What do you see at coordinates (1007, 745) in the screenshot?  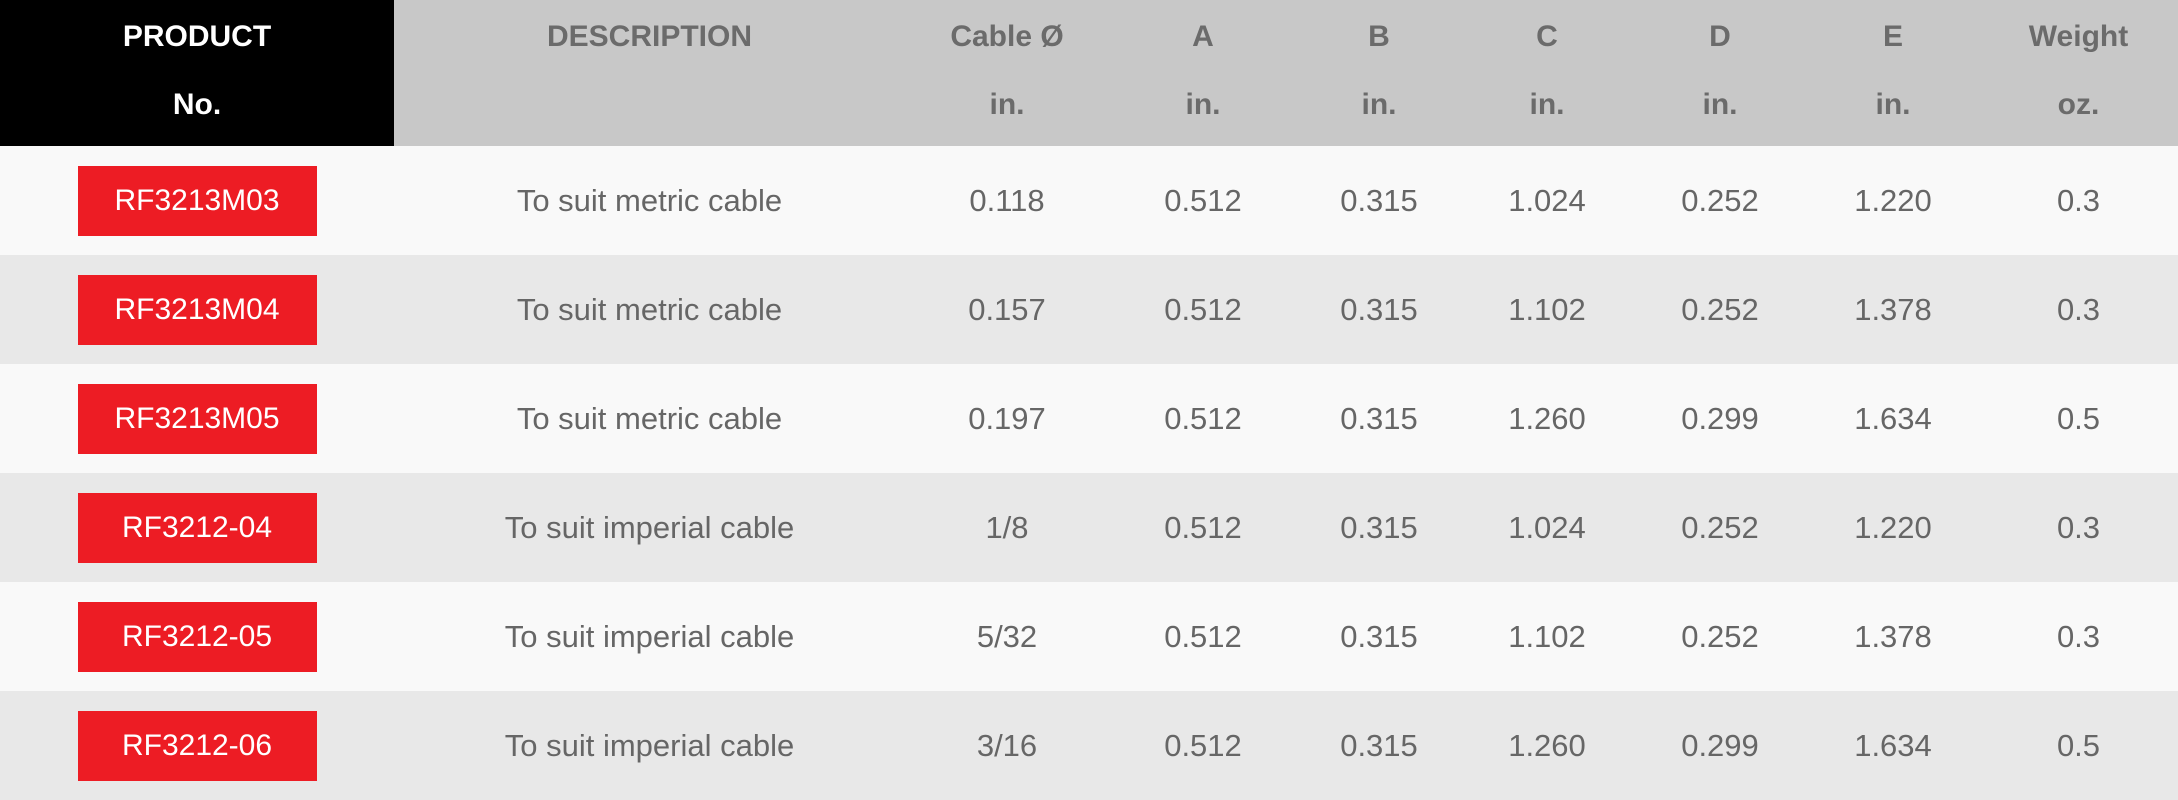 I see `table-cell: 3/16` at bounding box center [1007, 745].